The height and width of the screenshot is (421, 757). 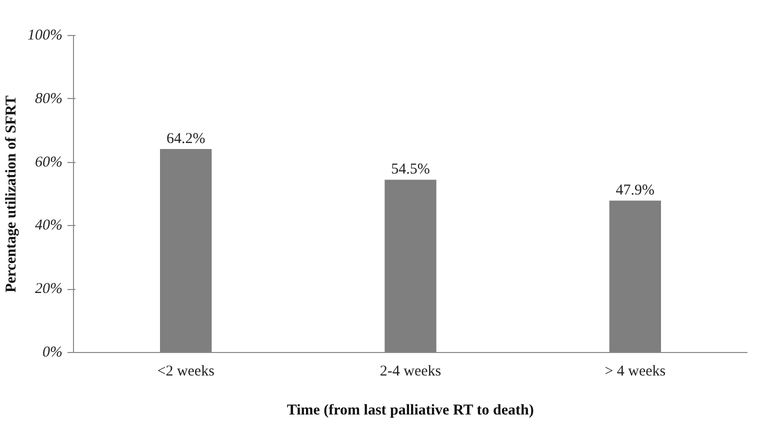 What do you see at coordinates (49, 98) in the screenshot?
I see `y-tick-label: 80%` at bounding box center [49, 98].